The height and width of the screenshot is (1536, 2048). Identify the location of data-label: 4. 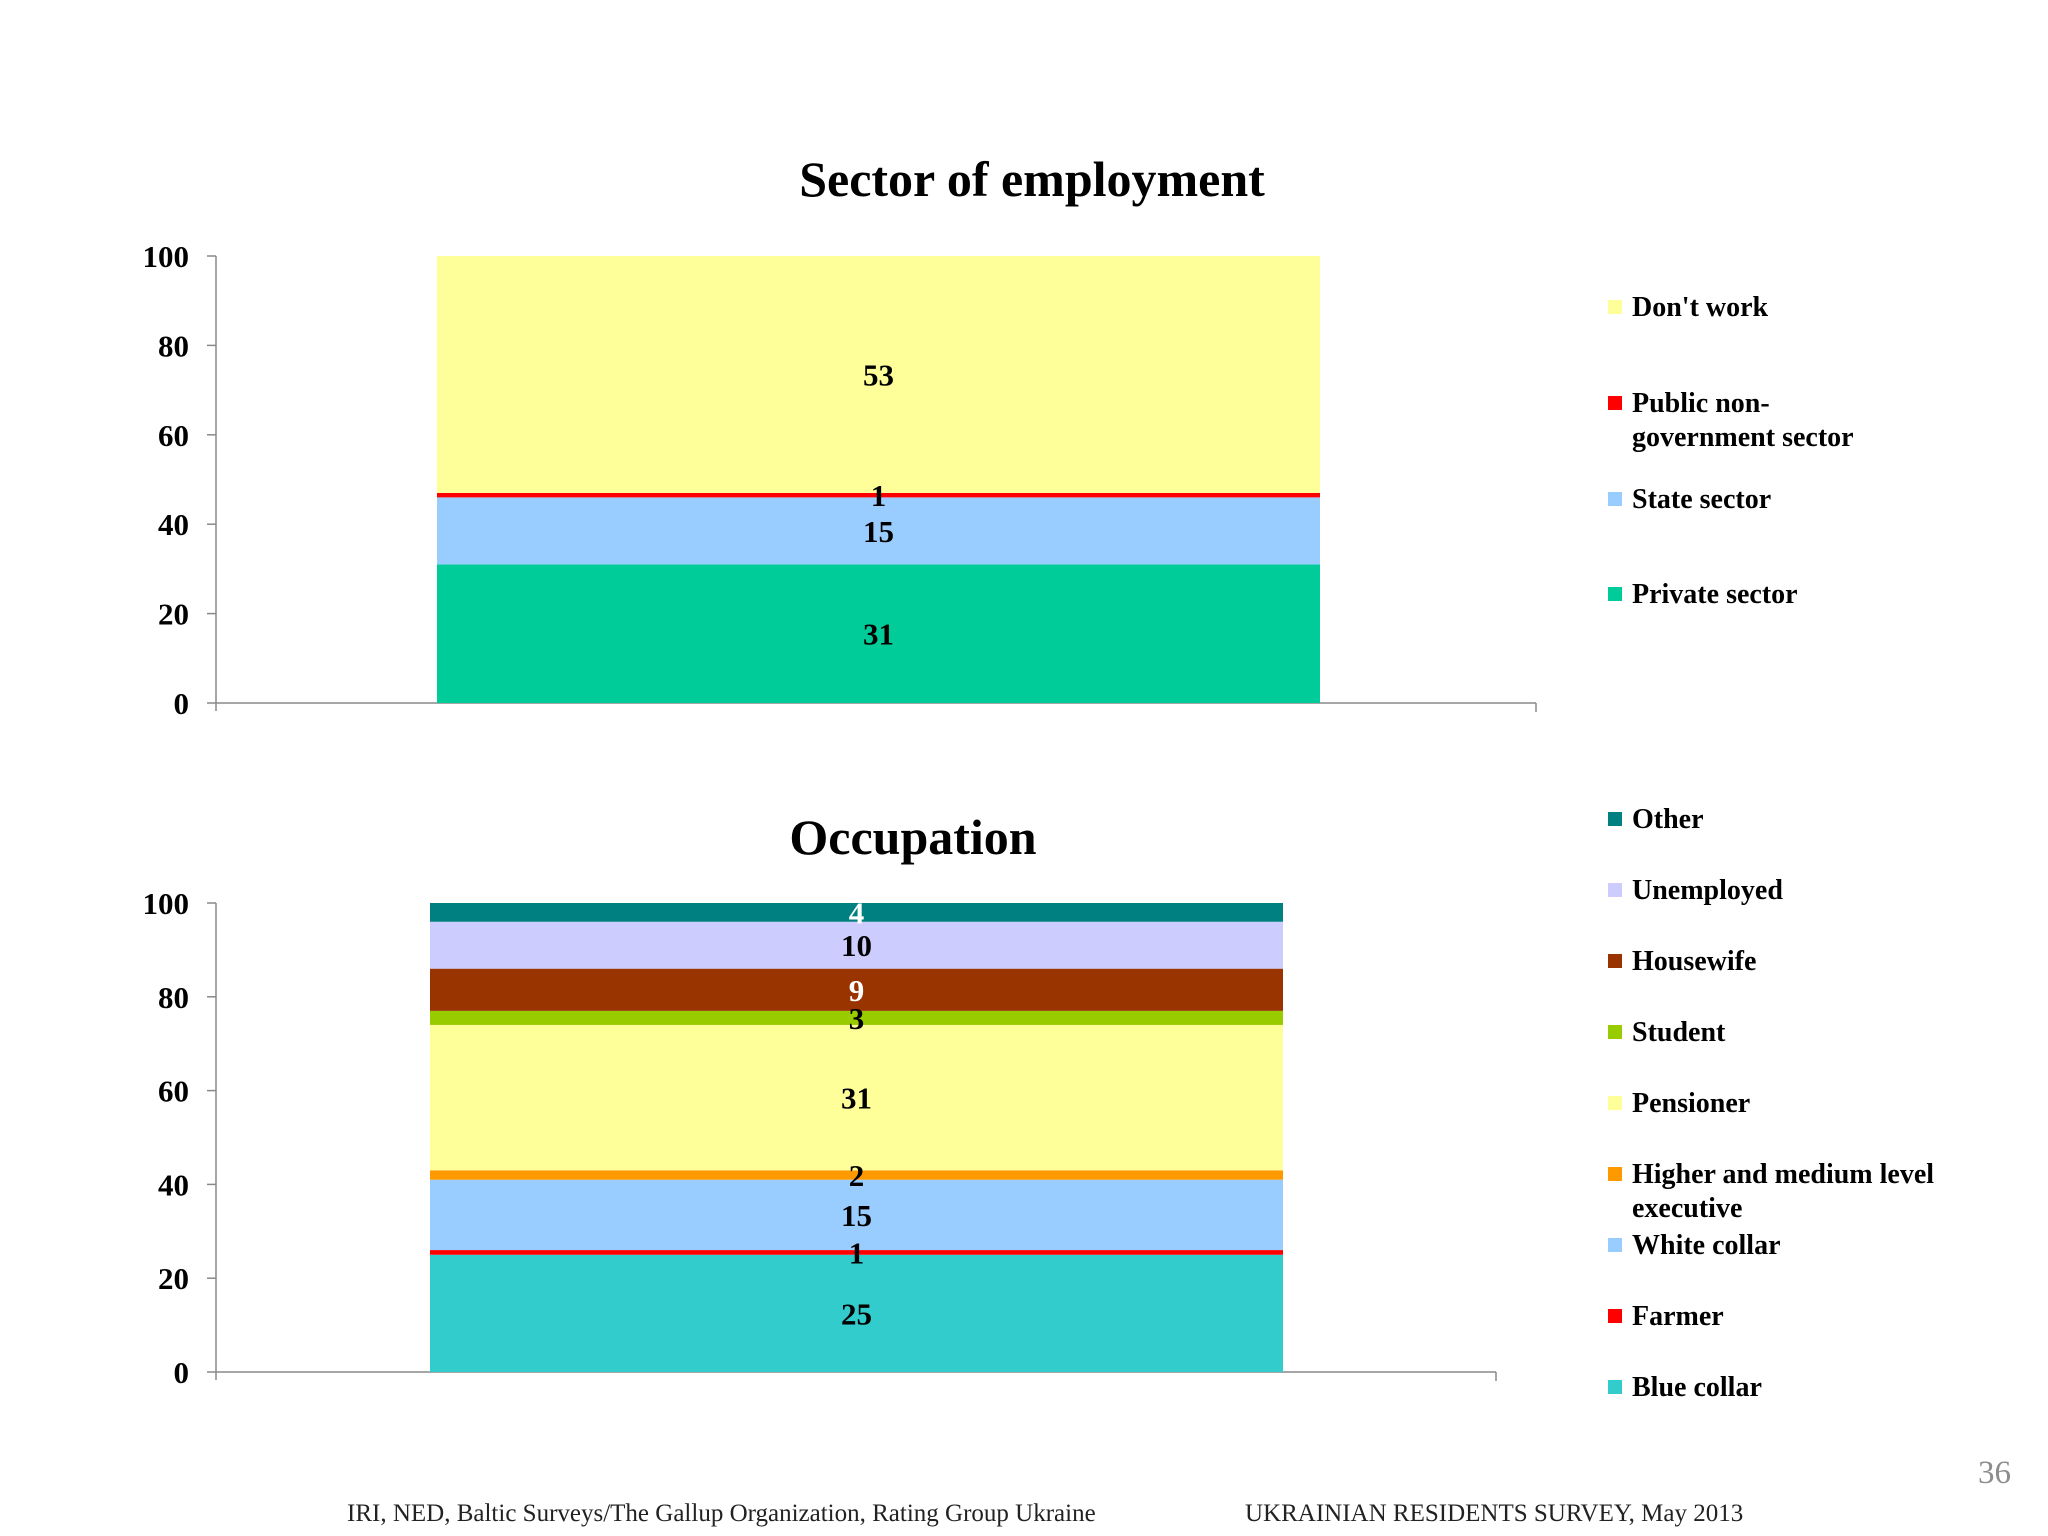
(857, 912).